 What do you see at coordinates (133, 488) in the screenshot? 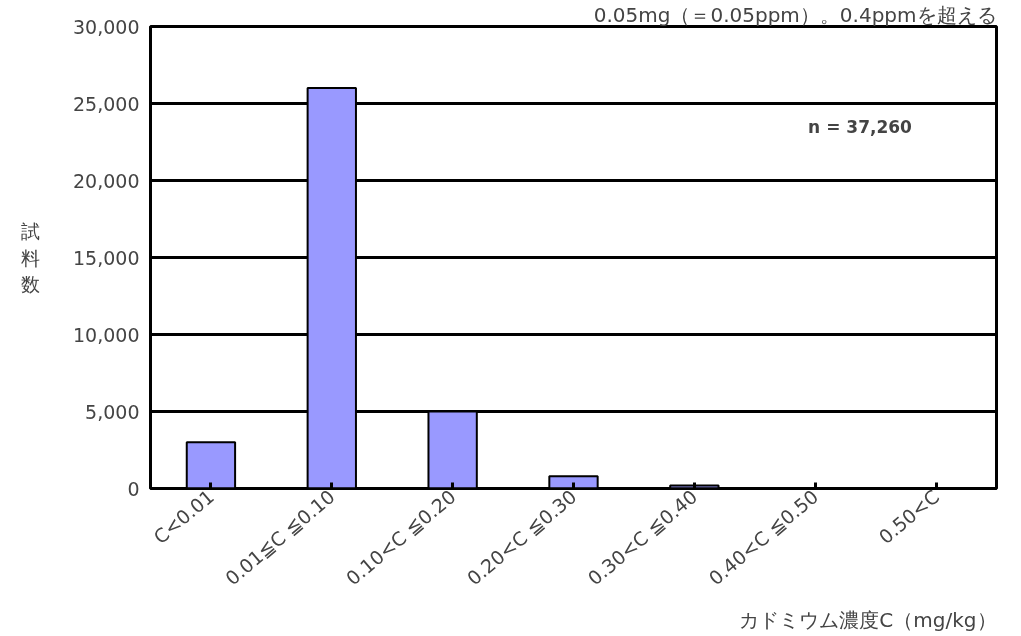
I see `y-tick-label: 0` at bounding box center [133, 488].